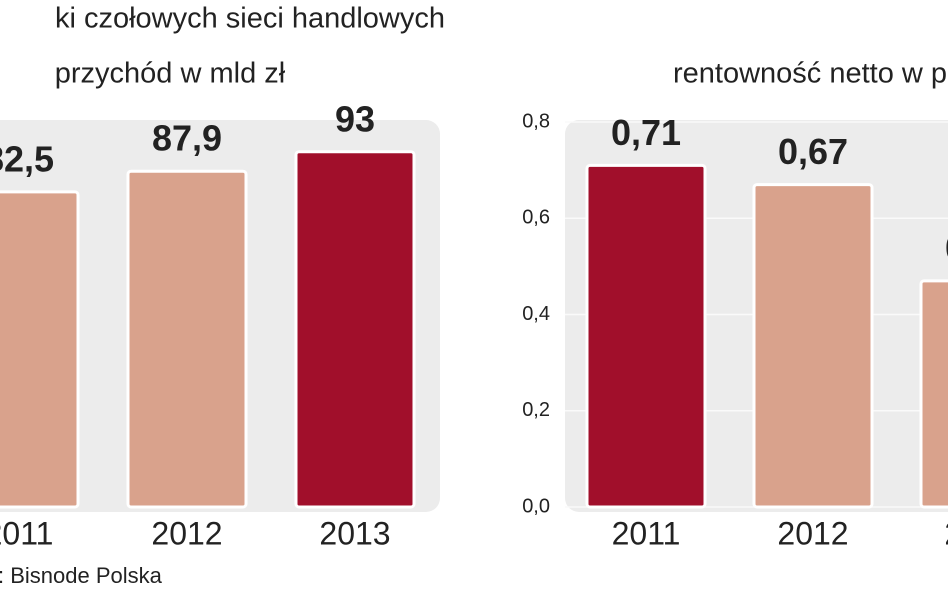 This screenshot has width=948, height=593. Describe the element at coordinates (536, 314) in the screenshot. I see `y-tick-label: 0,4` at that location.